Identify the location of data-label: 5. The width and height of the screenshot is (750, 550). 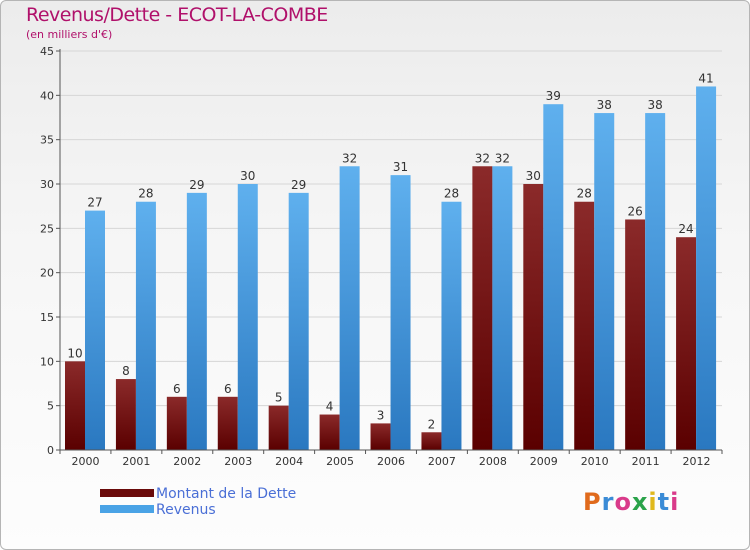
(279, 398).